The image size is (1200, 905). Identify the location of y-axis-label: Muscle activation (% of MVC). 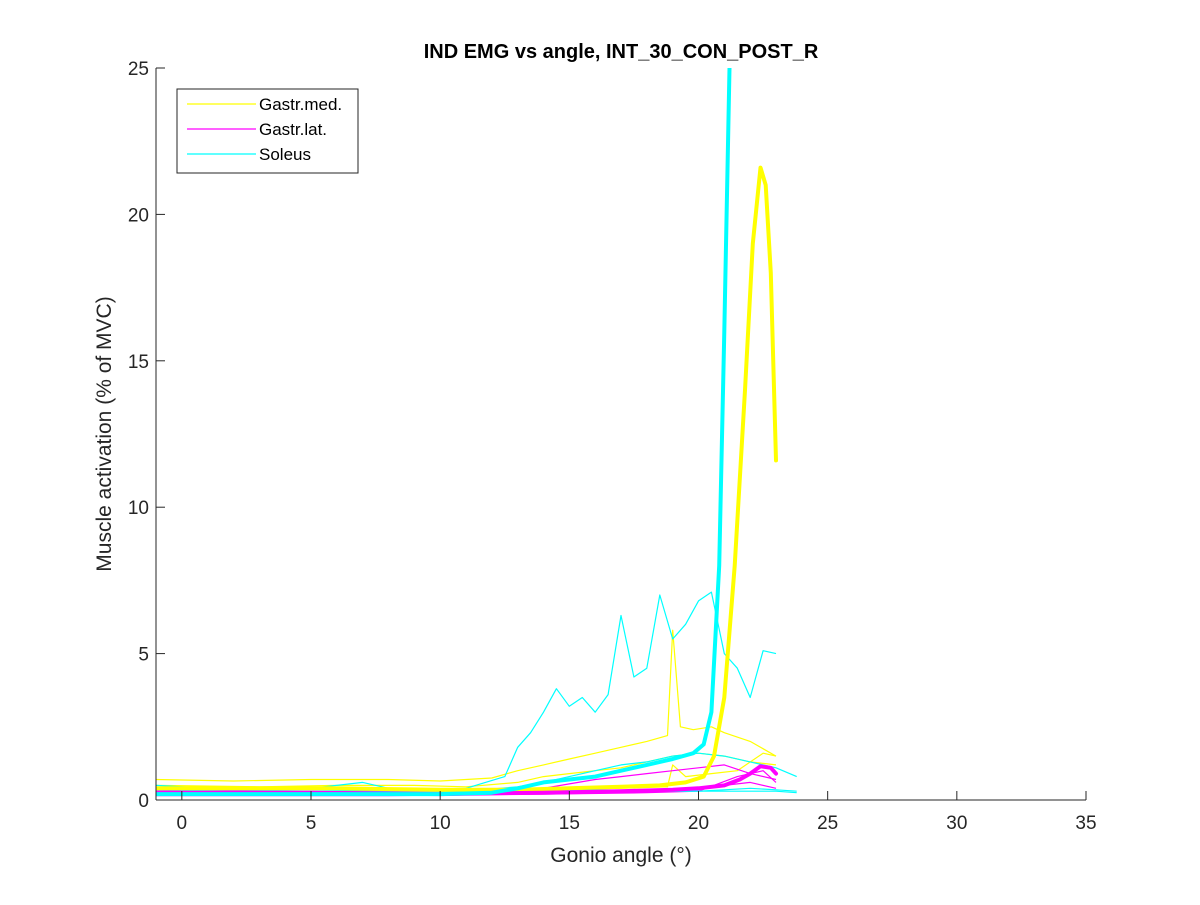
(104, 433).